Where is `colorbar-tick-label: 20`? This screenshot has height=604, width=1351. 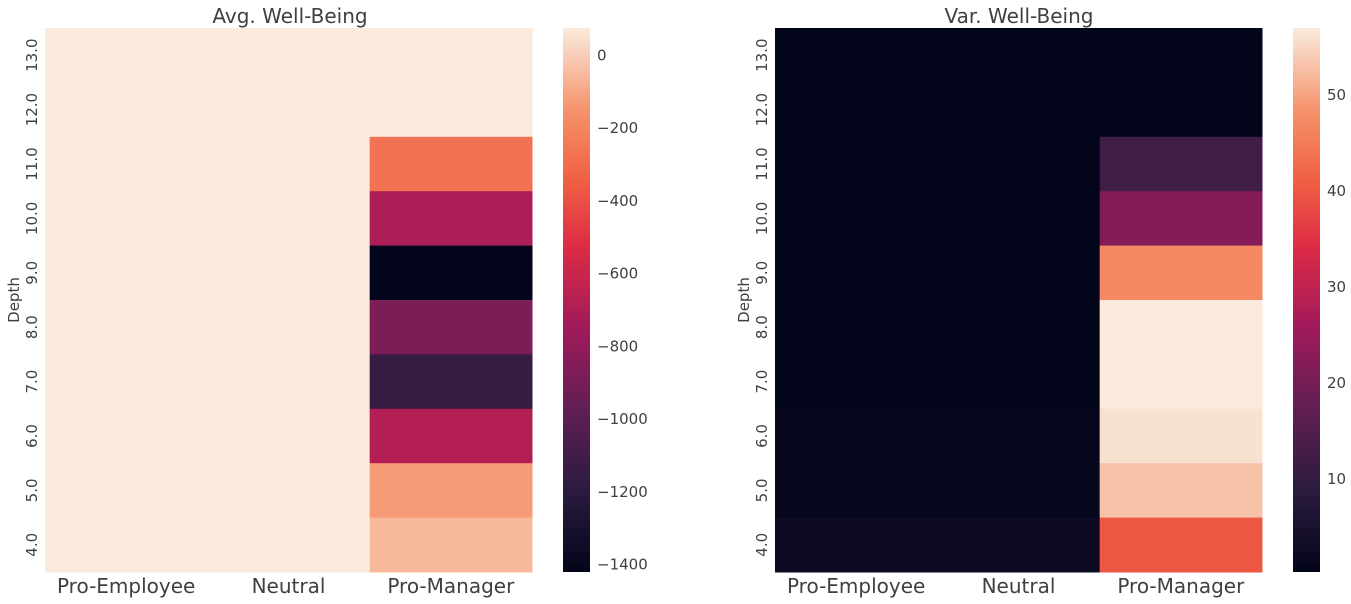
colorbar-tick-label: 20 is located at coordinates (1336, 383).